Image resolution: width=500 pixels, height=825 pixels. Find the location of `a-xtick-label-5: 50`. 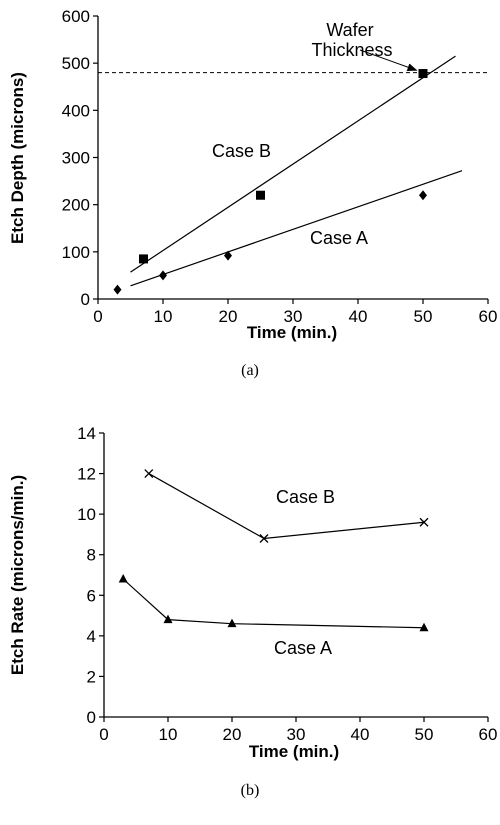

a-xtick-label-5: 50 is located at coordinates (423, 316).